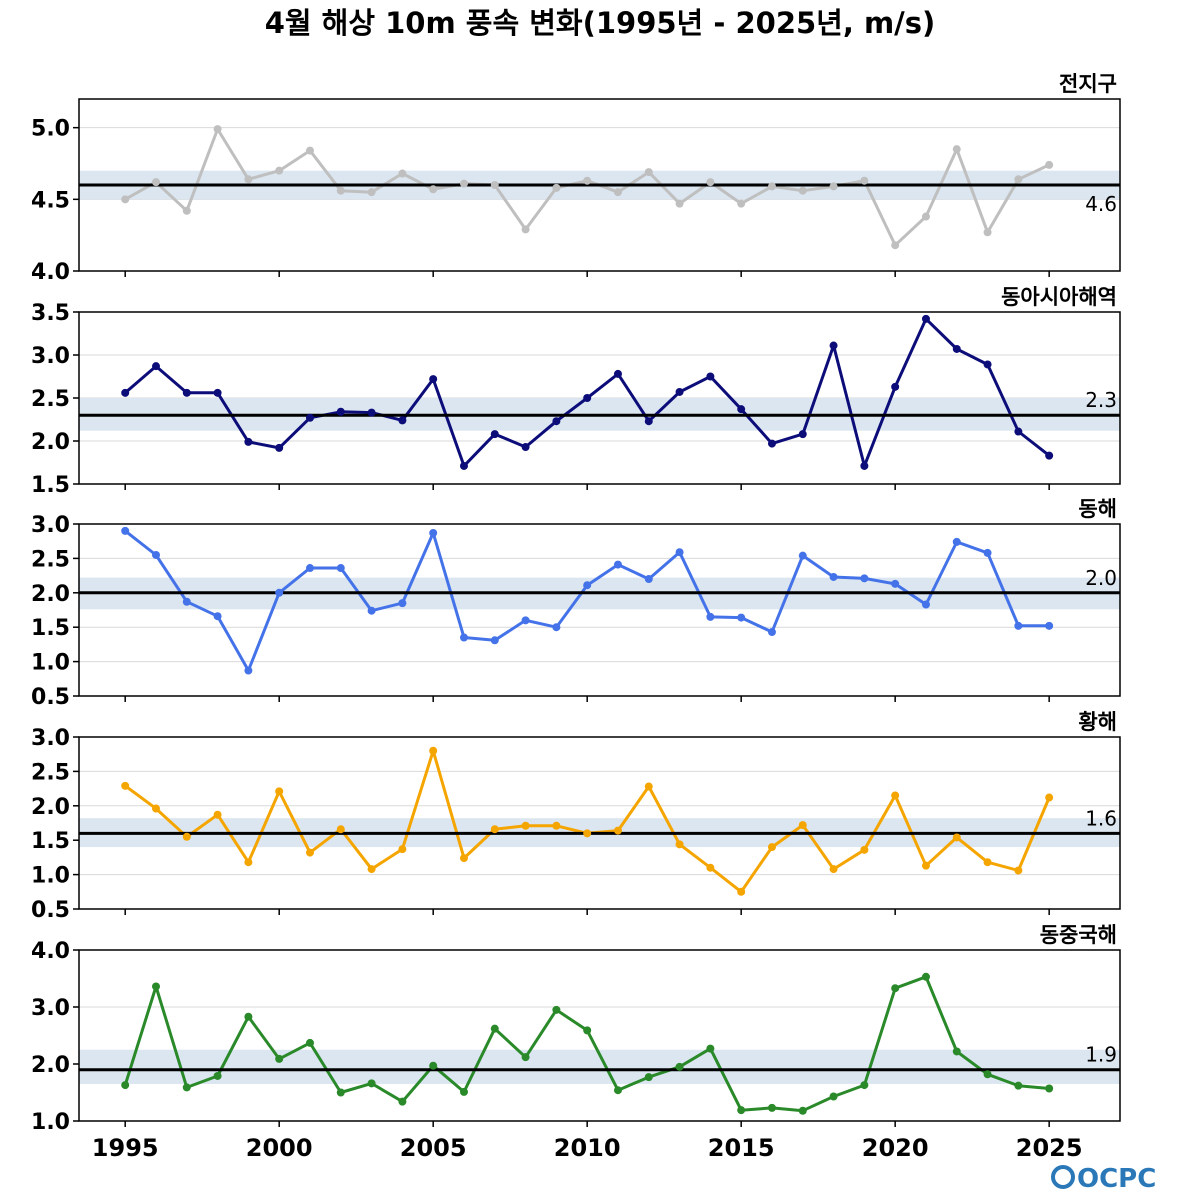  Describe the element at coordinates (1101, 1055) in the screenshot. I see `mean-label: 1.9` at that location.